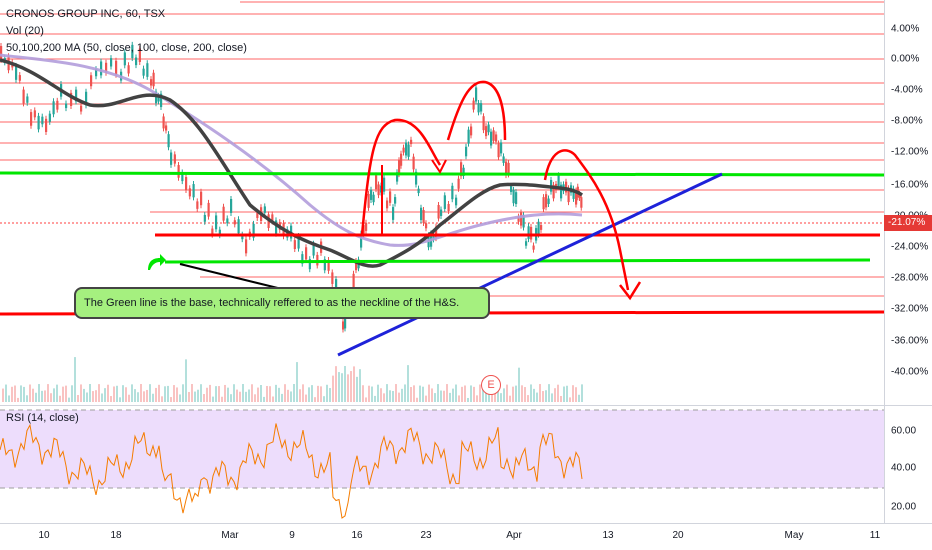 Image resolution: width=932 pixels, height=550 pixels. I want to click on pane-separator, so click(466, 405).